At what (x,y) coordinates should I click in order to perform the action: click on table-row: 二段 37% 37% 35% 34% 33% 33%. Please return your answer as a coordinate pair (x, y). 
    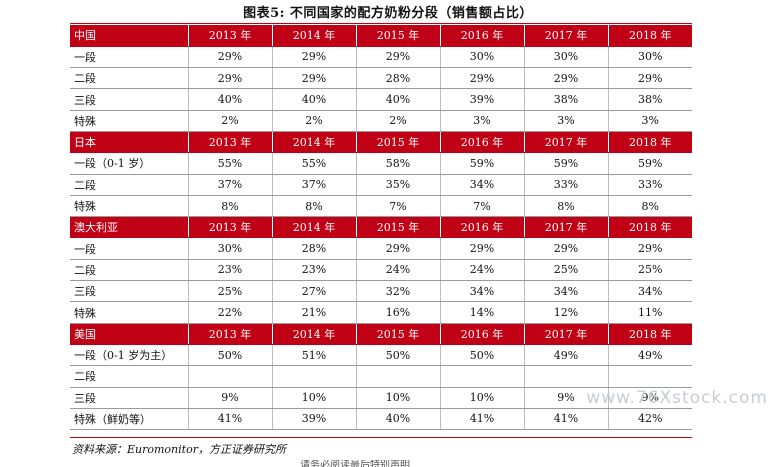
    Looking at the image, I should click on (381, 185).